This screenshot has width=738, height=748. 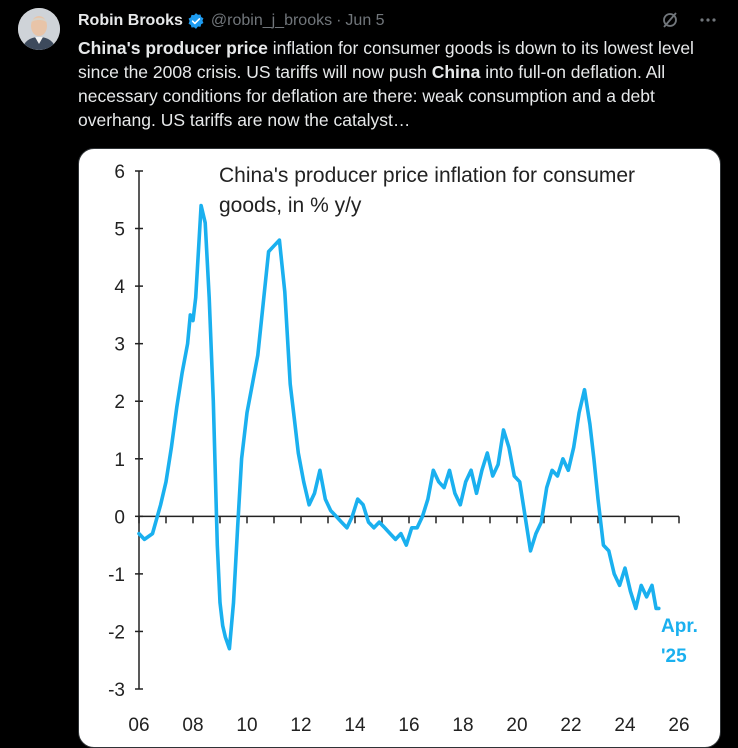 I want to click on x-tick-label: 22, so click(x=570, y=725).